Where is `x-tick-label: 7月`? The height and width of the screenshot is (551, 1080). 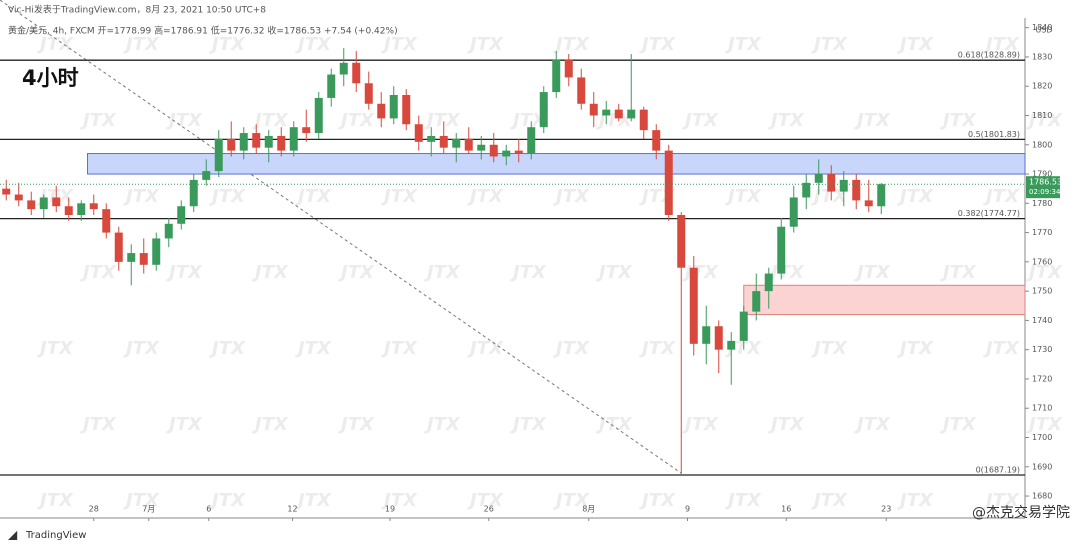 x-tick-label: 7月 is located at coordinates (148, 509).